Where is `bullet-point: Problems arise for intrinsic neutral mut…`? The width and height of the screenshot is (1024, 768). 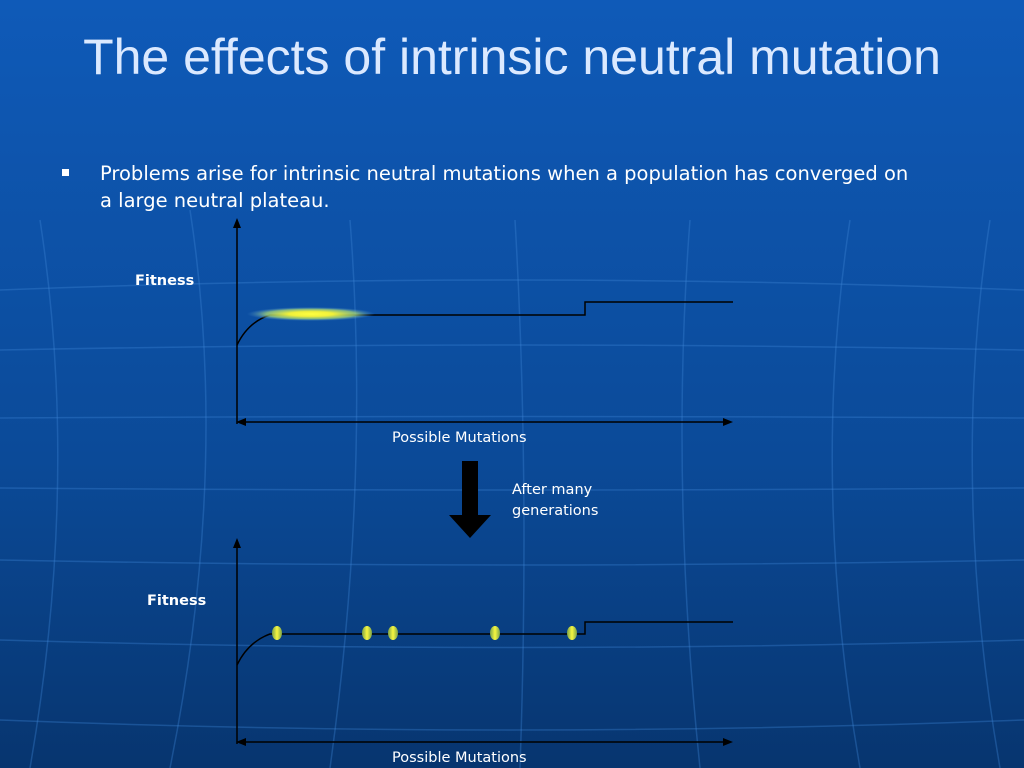 bullet-point: Problems arise for intrinsic neutral mut… is located at coordinates (492, 187).